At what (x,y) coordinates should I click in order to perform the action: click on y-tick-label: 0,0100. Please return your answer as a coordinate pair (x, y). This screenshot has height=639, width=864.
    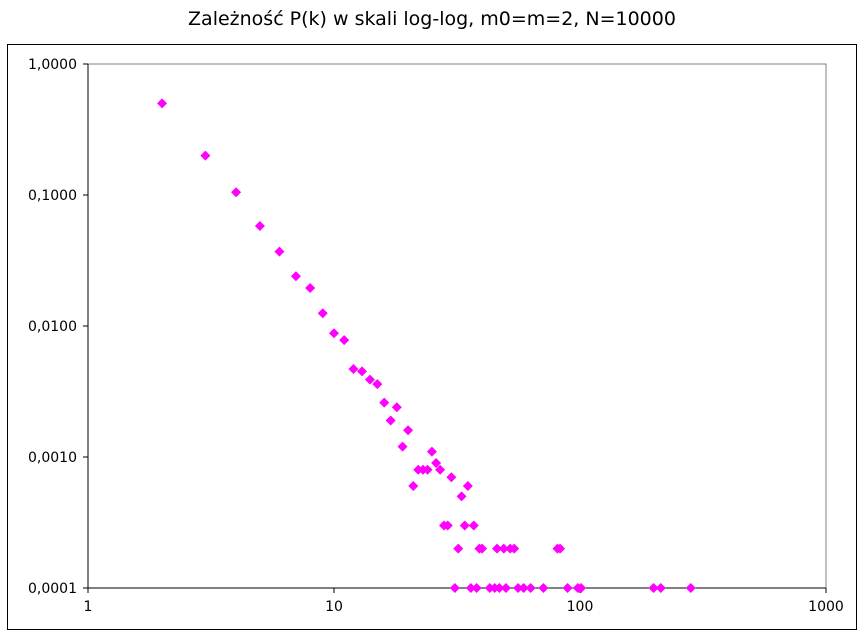
    Looking at the image, I should click on (52, 327).